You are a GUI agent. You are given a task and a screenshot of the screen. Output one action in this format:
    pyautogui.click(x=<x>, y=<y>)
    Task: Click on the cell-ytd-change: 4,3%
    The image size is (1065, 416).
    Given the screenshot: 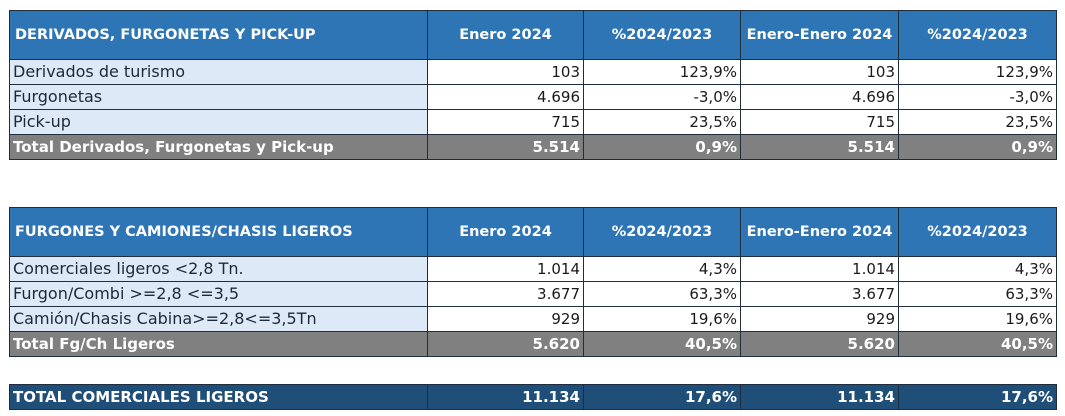 What is the action you would take?
    pyautogui.click(x=977, y=269)
    